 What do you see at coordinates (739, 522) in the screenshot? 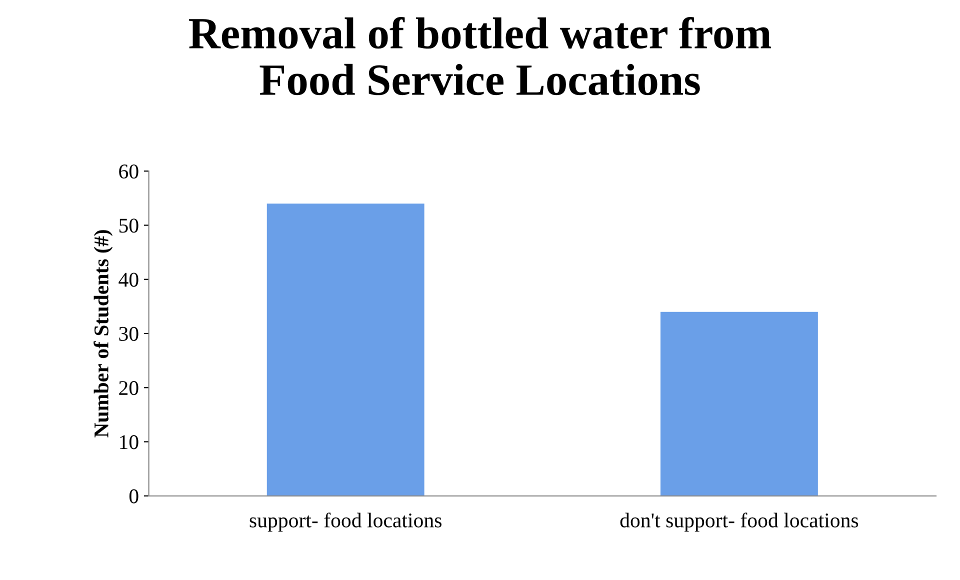
I see `x-tick-label: don't support- food locations` at bounding box center [739, 522].